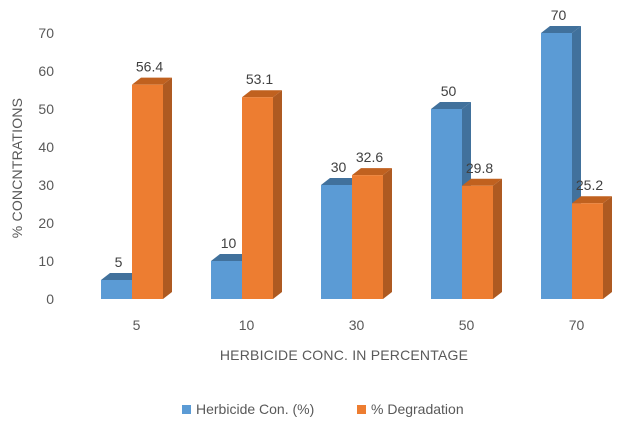  I want to click on y-tick-label: 20, so click(46, 223).